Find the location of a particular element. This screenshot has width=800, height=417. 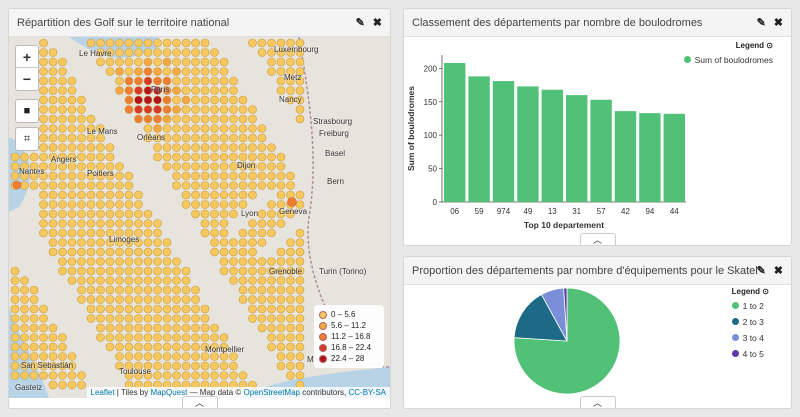

pie-legend-item: 2 to 3 is located at coordinates (750, 321).